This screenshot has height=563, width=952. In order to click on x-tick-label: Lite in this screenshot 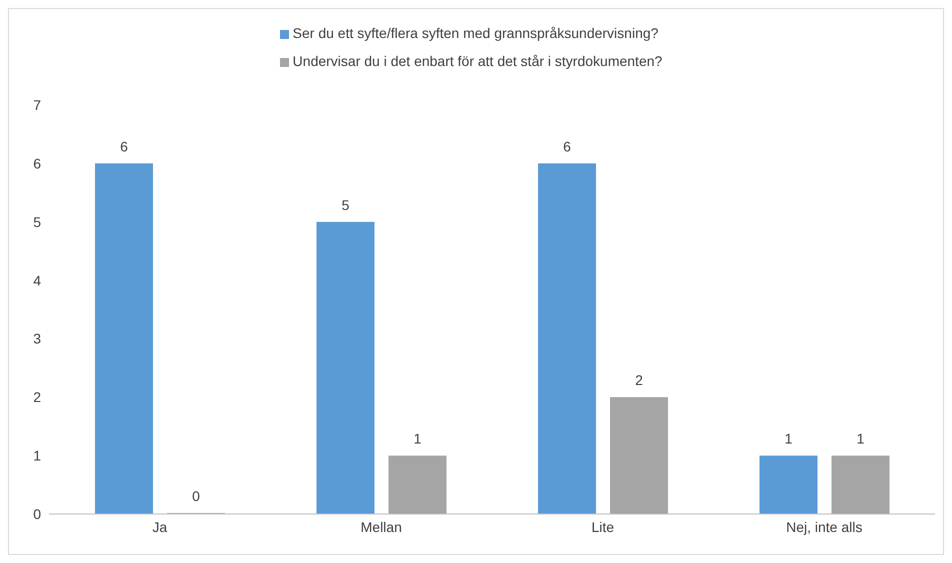, I will do `click(602, 526)`.